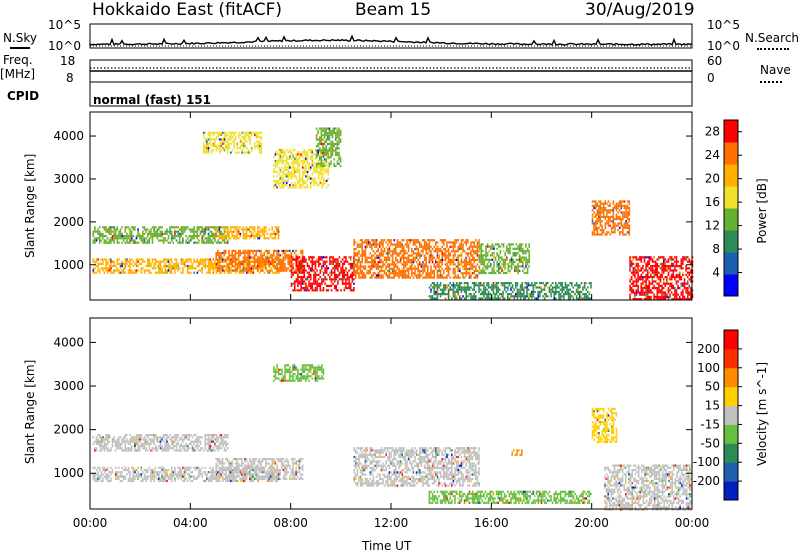 This screenshot has width=800, height=554. Describe the element at coordinates (387, 546) in the screenshot. I see `x-axis-label: Time UT` at that location.